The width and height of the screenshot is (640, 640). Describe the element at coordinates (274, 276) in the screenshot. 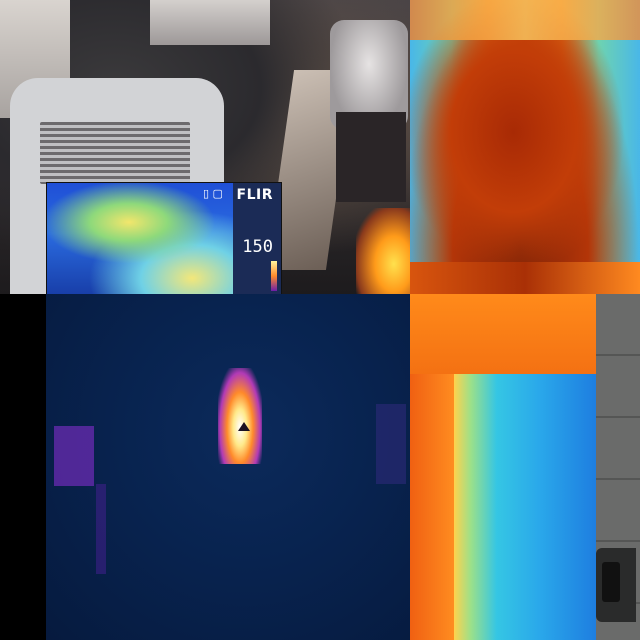

I see `color-scale-bar` at that location.